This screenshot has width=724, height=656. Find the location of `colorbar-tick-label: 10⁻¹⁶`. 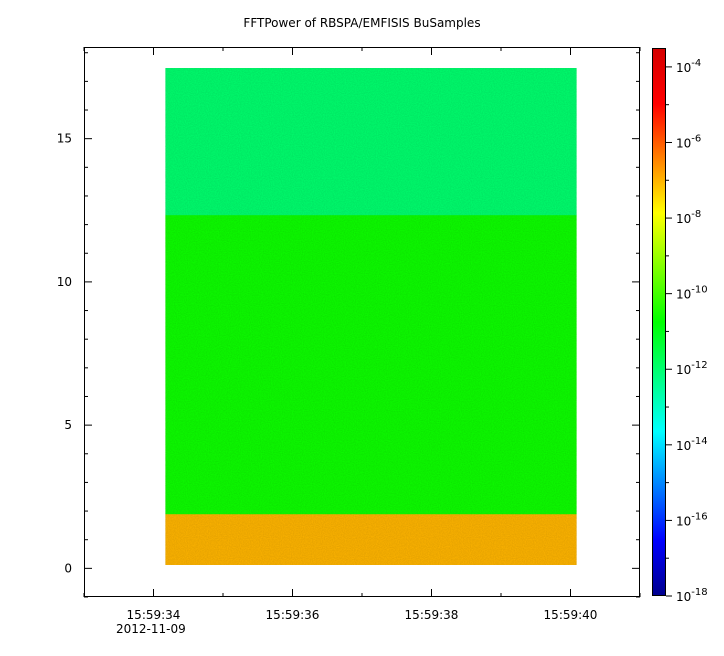

colorbar-tick-label: 10⁻¹⁶ is located at coordinates (692, 519).